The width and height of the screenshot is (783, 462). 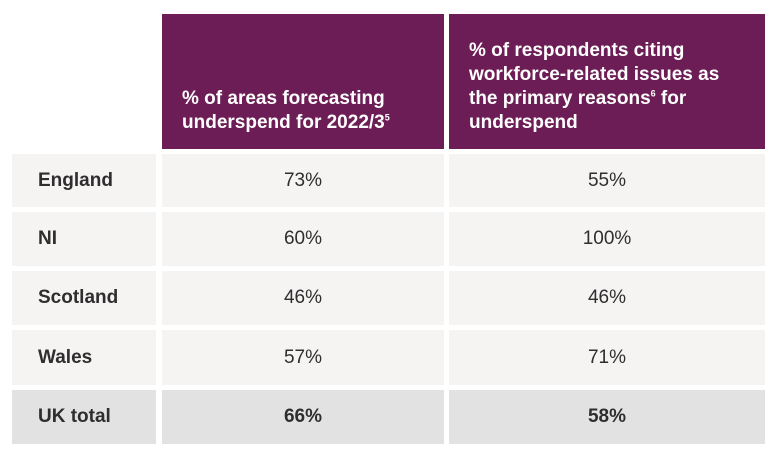 What do you see at coordinates (607, 417) in the screenshot?
I see `table-total-value: 58%` at bounding box center [607, 417].